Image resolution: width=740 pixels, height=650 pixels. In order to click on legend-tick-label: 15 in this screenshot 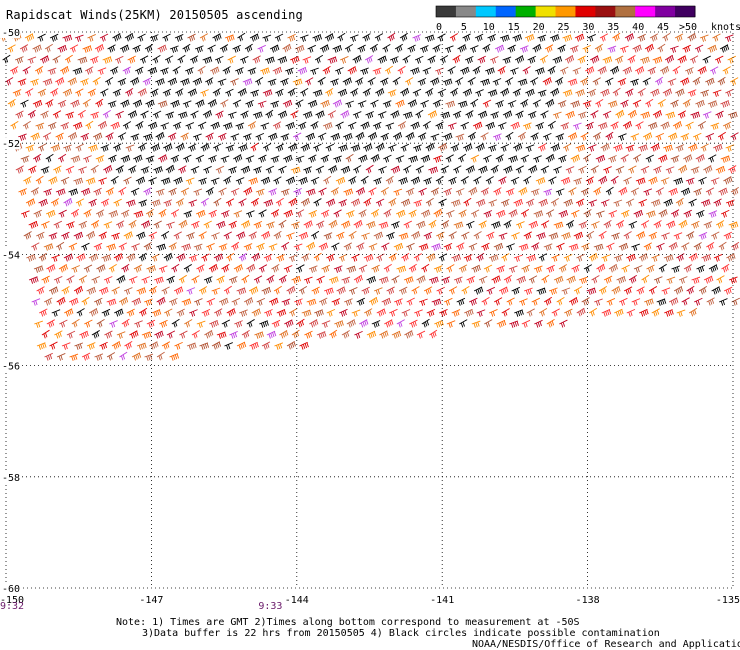, I will do `click(514, 27)`.